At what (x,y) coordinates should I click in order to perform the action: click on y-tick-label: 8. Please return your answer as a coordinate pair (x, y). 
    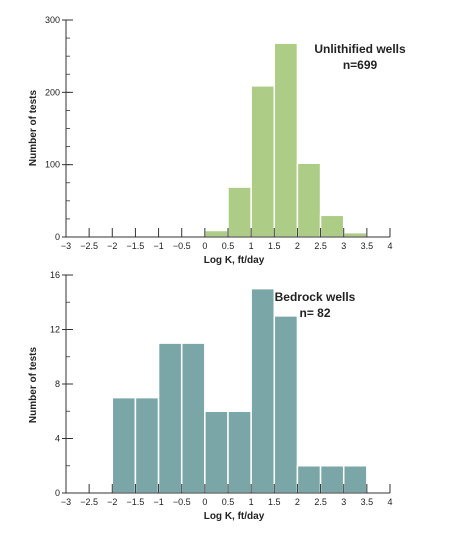
    Looking at the image, I should click on (57, 384).